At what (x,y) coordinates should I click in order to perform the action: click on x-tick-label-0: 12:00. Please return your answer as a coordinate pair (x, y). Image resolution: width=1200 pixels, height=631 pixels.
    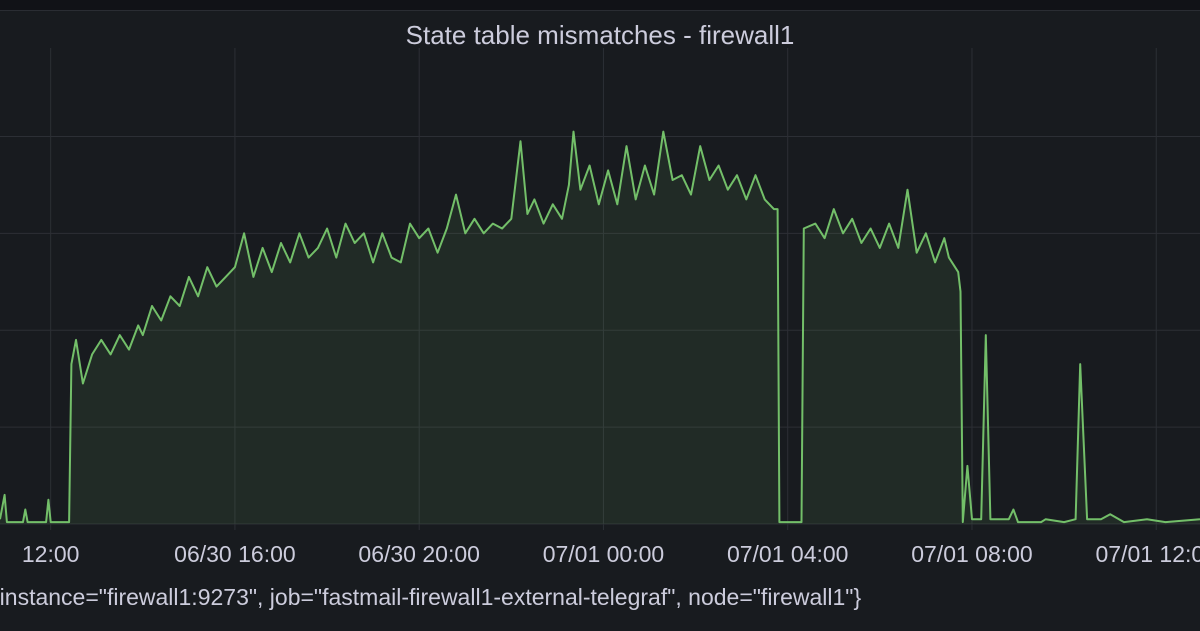
    Looking at the image, I should click on (51, 554).